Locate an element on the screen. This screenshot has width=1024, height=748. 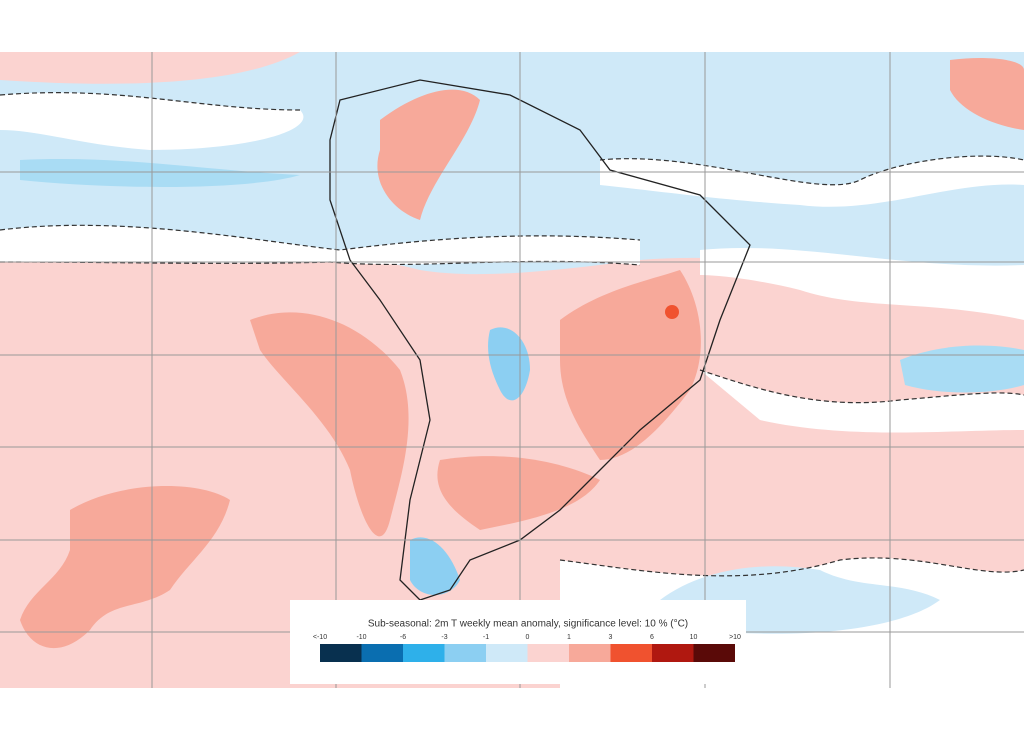
legend-tick-label: 6 is located at coordinates (652, 637).